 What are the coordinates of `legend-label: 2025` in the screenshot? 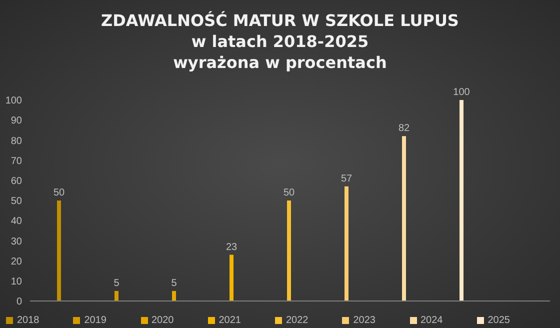 It's located at (499, 320).